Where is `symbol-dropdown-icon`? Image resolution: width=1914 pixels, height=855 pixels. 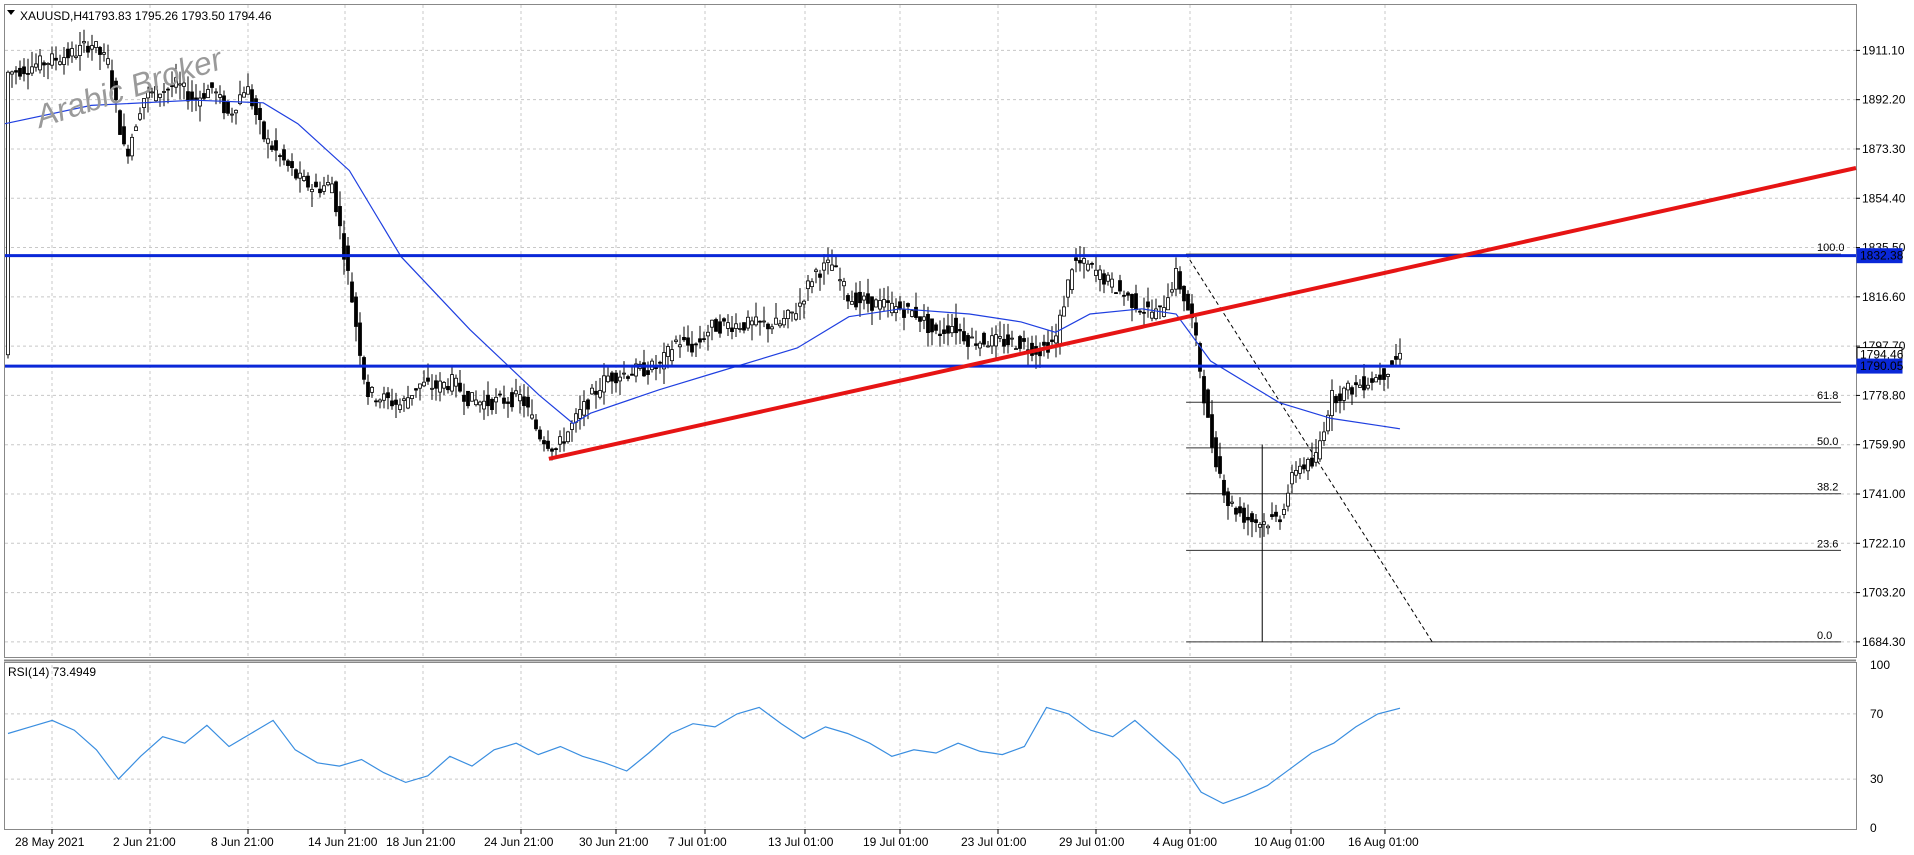
symbol-dropdown-icon is located at coordinates (11, 12).